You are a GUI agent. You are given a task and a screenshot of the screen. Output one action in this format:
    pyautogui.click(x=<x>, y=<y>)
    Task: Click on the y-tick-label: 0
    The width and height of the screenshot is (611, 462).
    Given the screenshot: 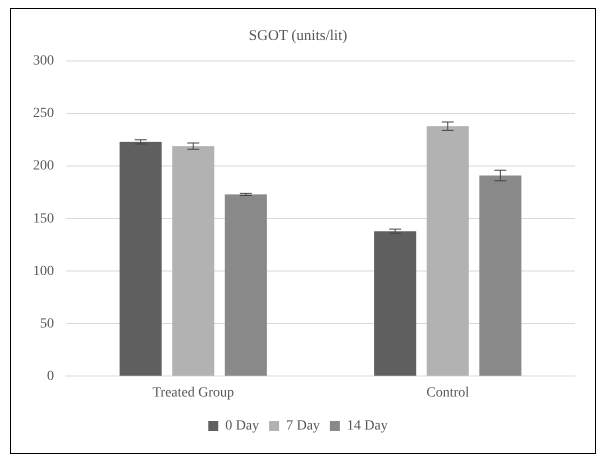 What is the action you would take?
    pyautogui.click(x=50, y=376)
    